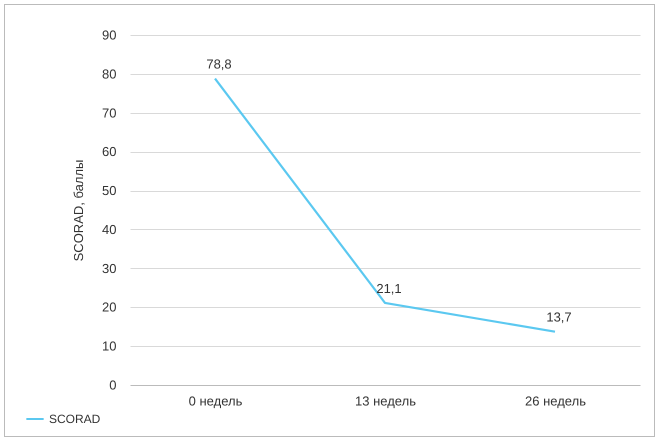 The width and height of the screenshot is (661, 443). What do you see at coordinates (109, 190) in the screenshot?
I see `y-tick-label: 50` at bounding box center [109, 190].